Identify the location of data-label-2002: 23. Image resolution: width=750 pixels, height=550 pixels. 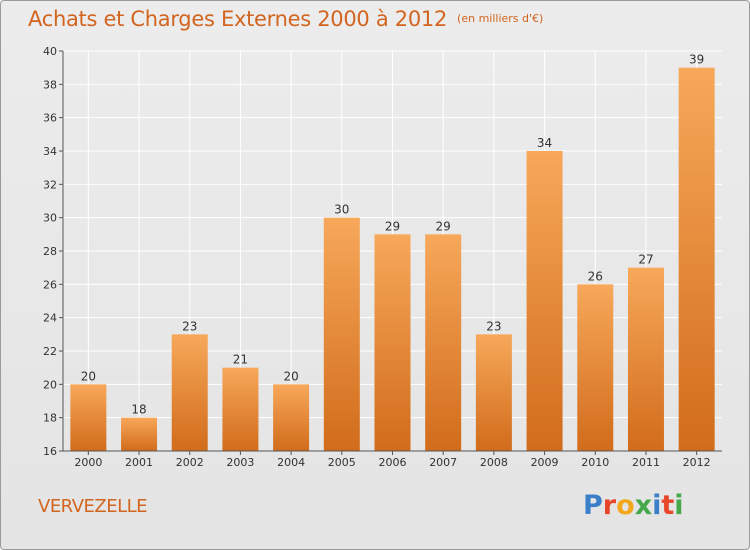
(189, 326).